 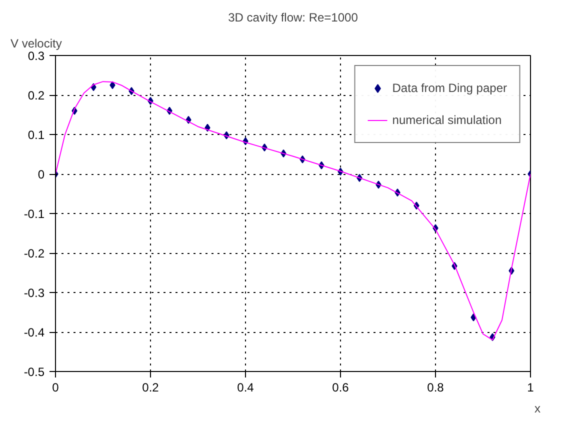 I want to click on x-axis-title: x, so click(x=537, y=409).